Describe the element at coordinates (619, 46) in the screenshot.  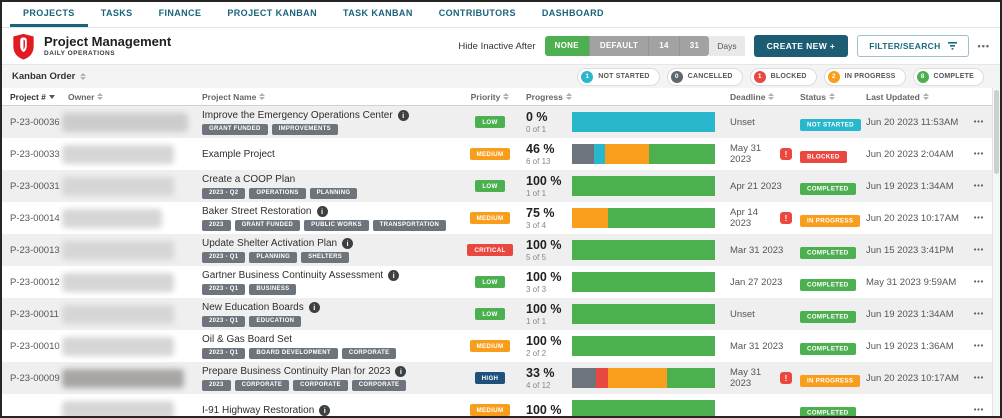
I see `hide-option-default: DEFAULT` at that location.